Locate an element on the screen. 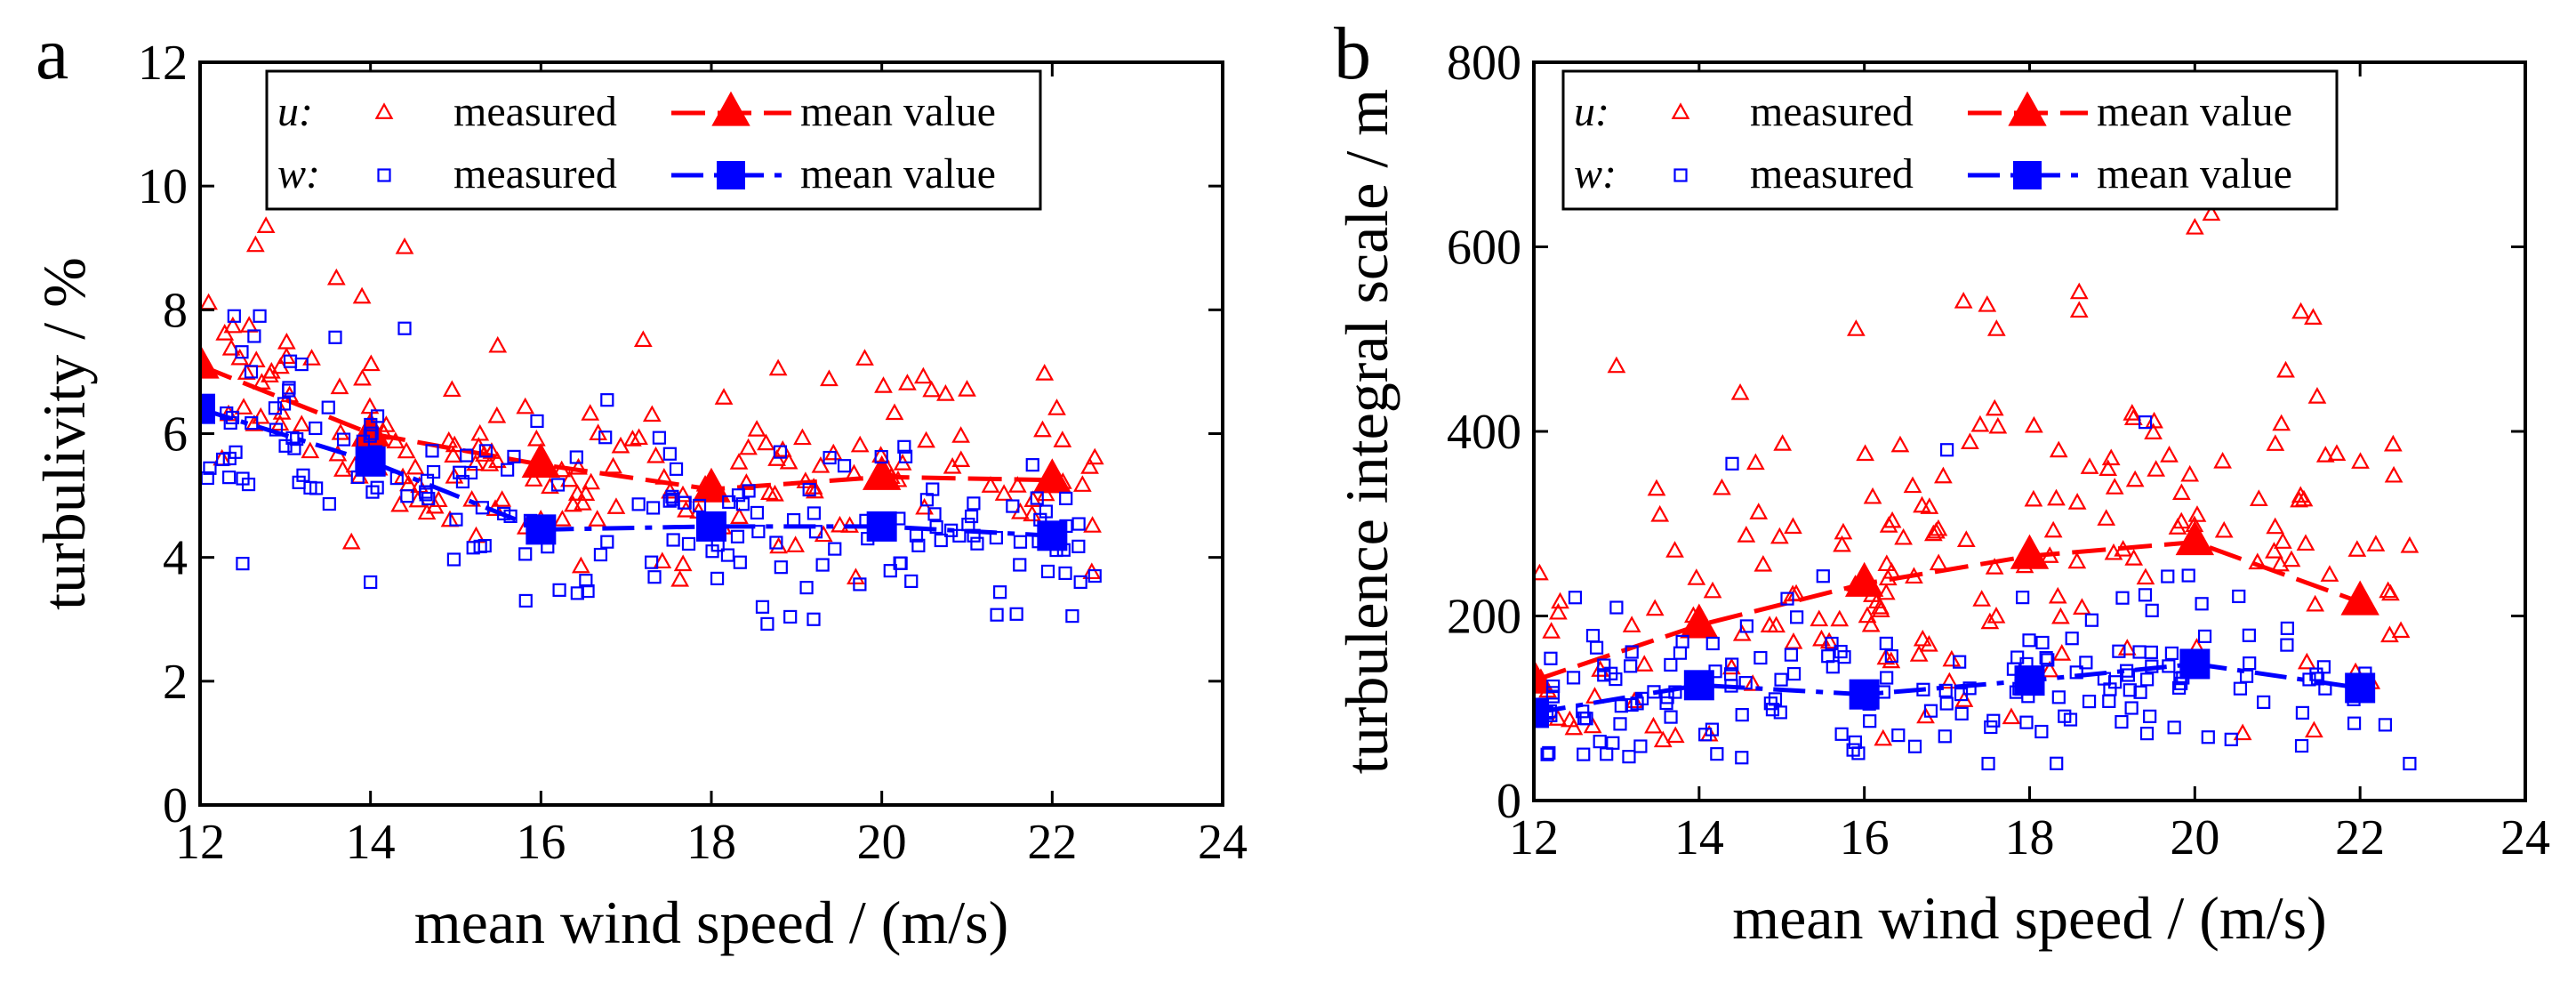 The height and width of the screenshot is (998, 2576). series-u-mean-value is located at coordinates (1956, 607).